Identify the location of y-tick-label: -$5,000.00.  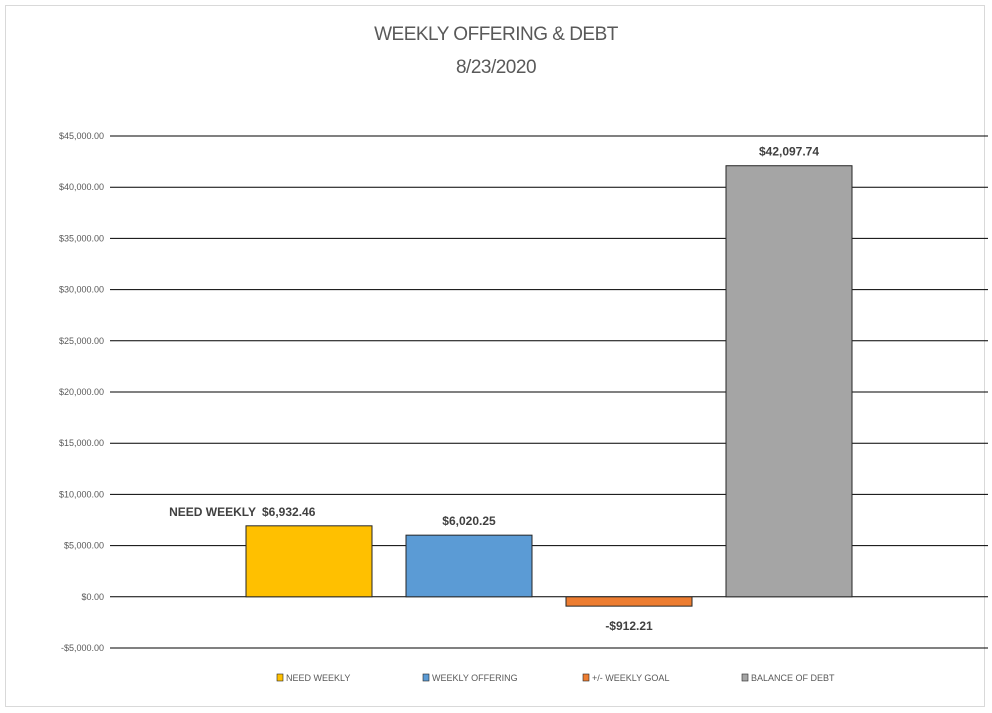
(82, 648).